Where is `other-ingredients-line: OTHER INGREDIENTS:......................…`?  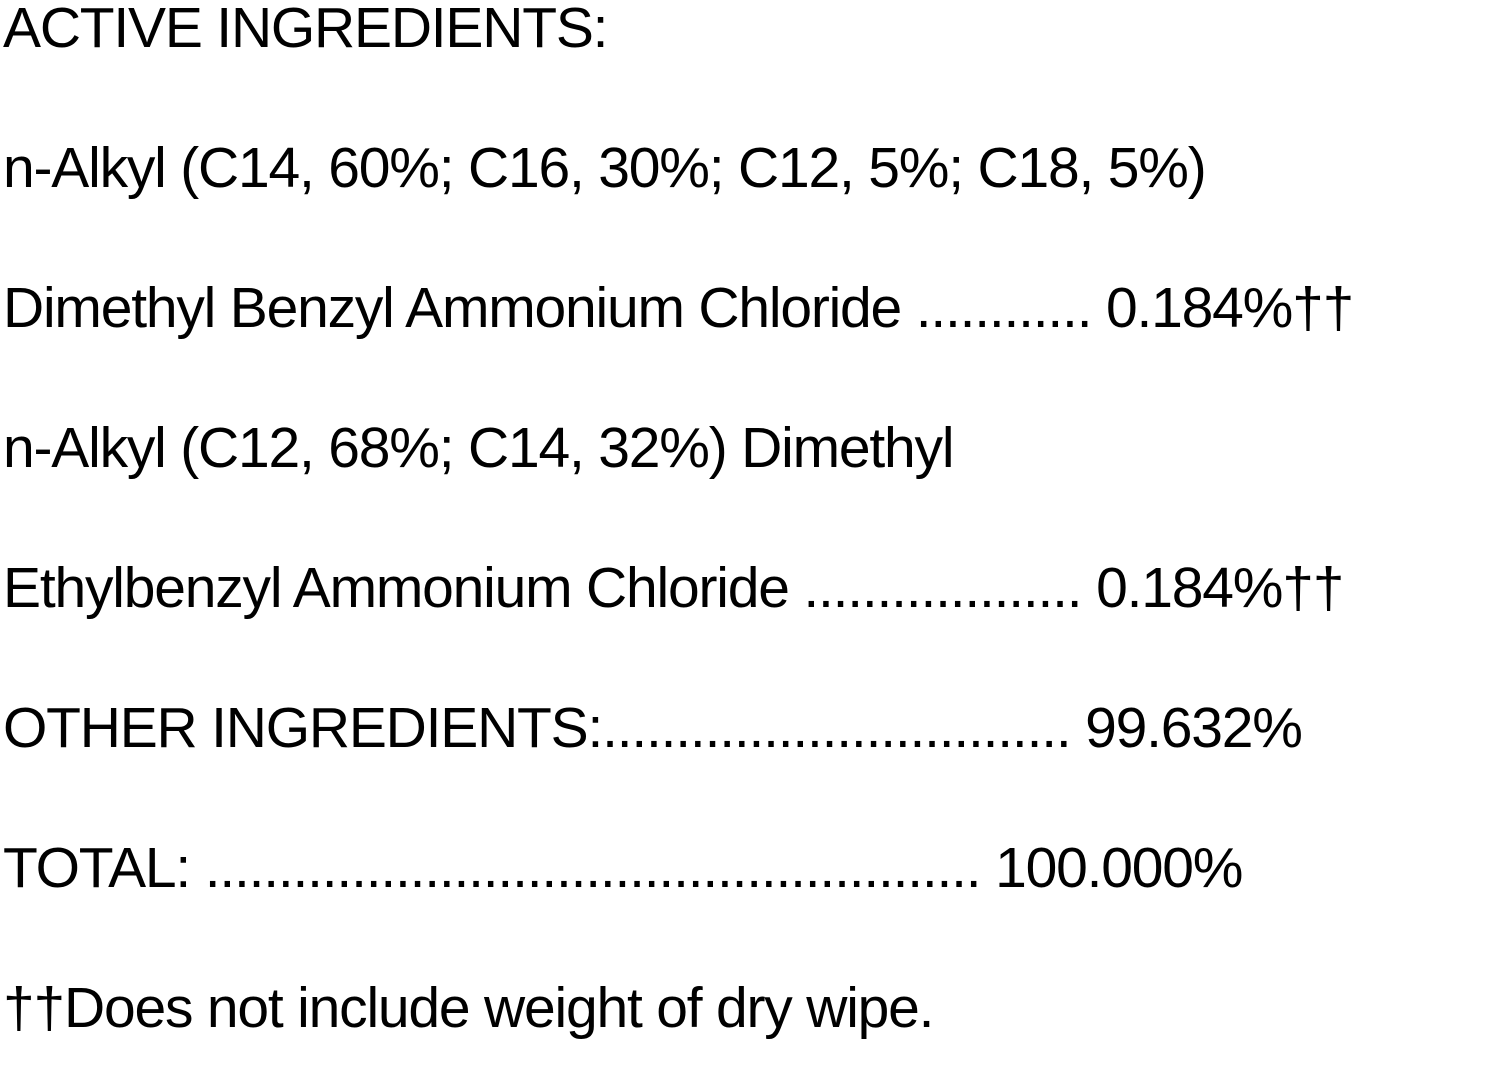 other-ingredients-line: OTHER INGREDIENTS:......................… is located at coordinates (653, 728).